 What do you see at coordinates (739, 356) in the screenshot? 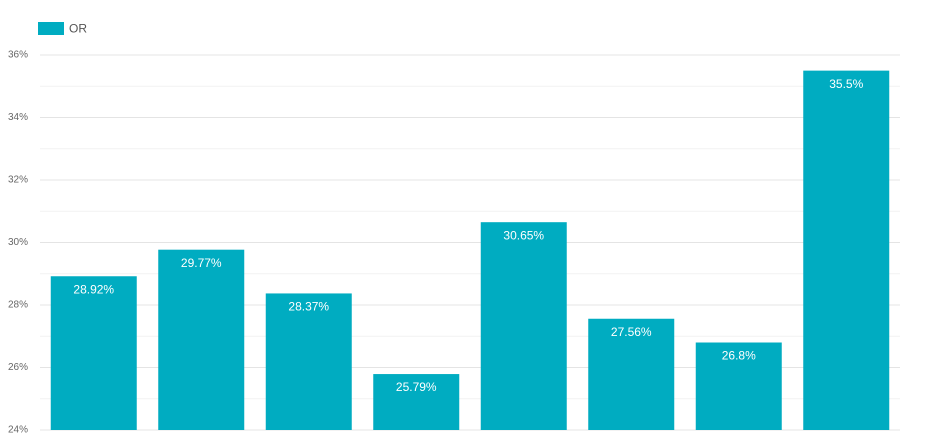
I see `value-label: 26.8%` at bounding box center [739, 356].